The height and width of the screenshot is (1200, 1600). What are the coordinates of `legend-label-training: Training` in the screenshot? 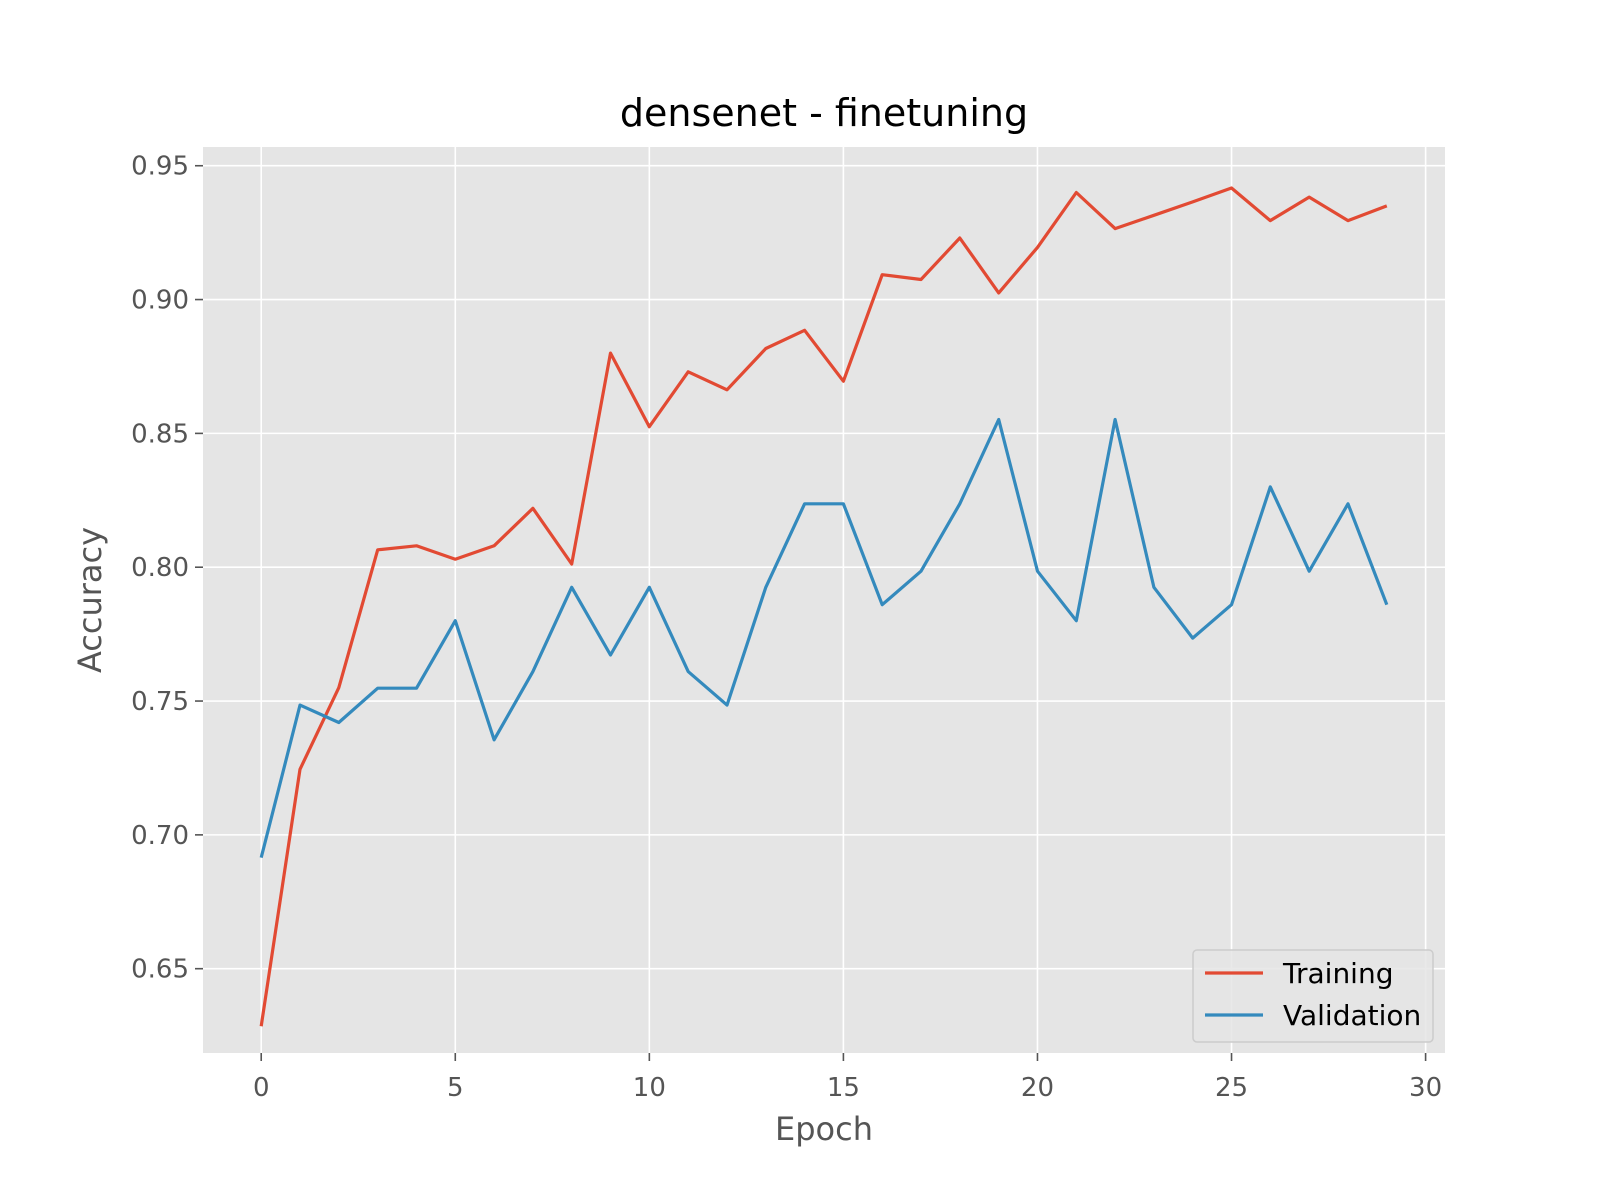 It's located at (1337, 973).